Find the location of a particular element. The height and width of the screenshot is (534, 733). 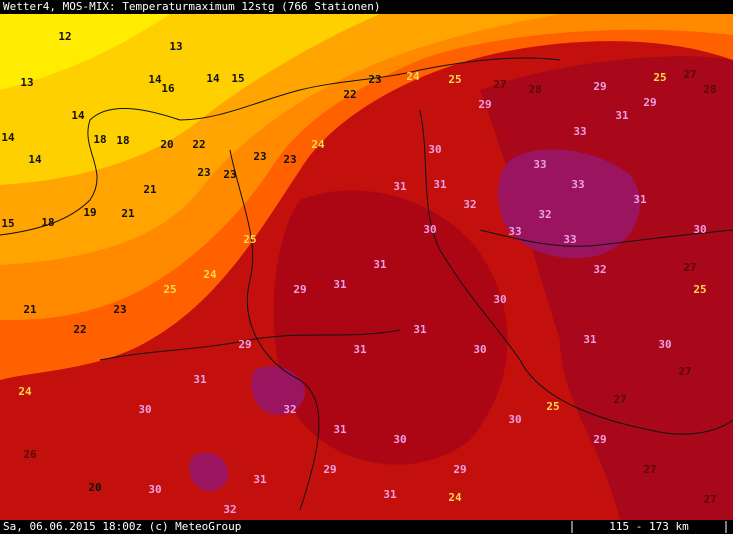

station-value: 12 is located at coordinates (64, 36).